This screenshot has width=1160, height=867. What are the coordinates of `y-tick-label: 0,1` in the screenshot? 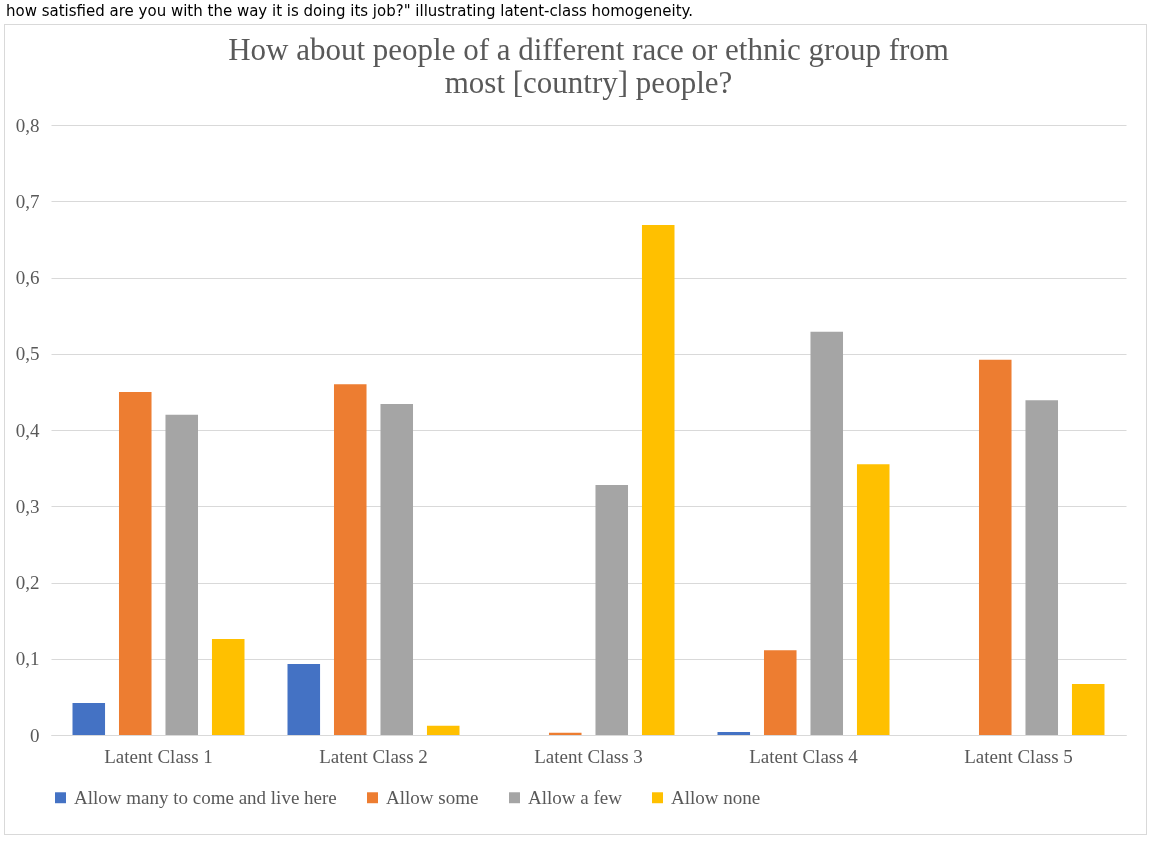 It's located at (27, 659).